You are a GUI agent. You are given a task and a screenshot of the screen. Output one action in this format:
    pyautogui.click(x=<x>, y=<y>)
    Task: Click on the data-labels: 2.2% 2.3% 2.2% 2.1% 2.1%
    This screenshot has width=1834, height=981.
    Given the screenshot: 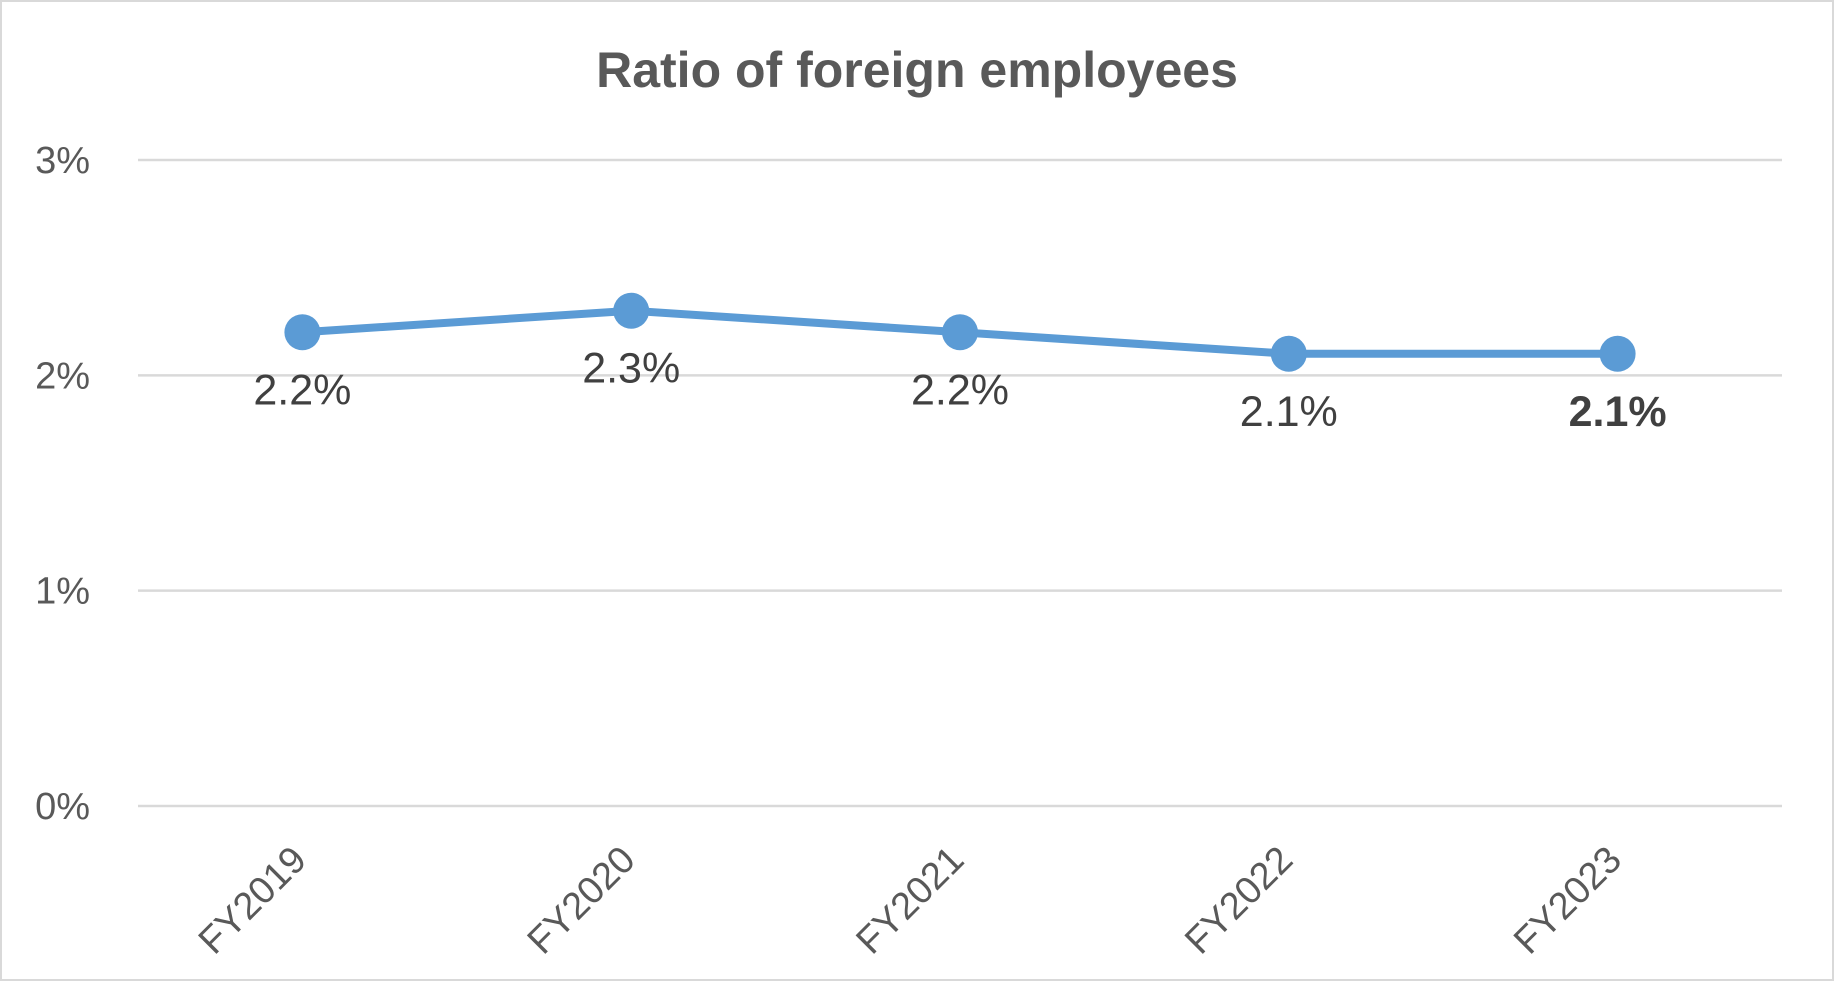 What is the action you would take?
    pyautogui.click(x=959, y=390)
    